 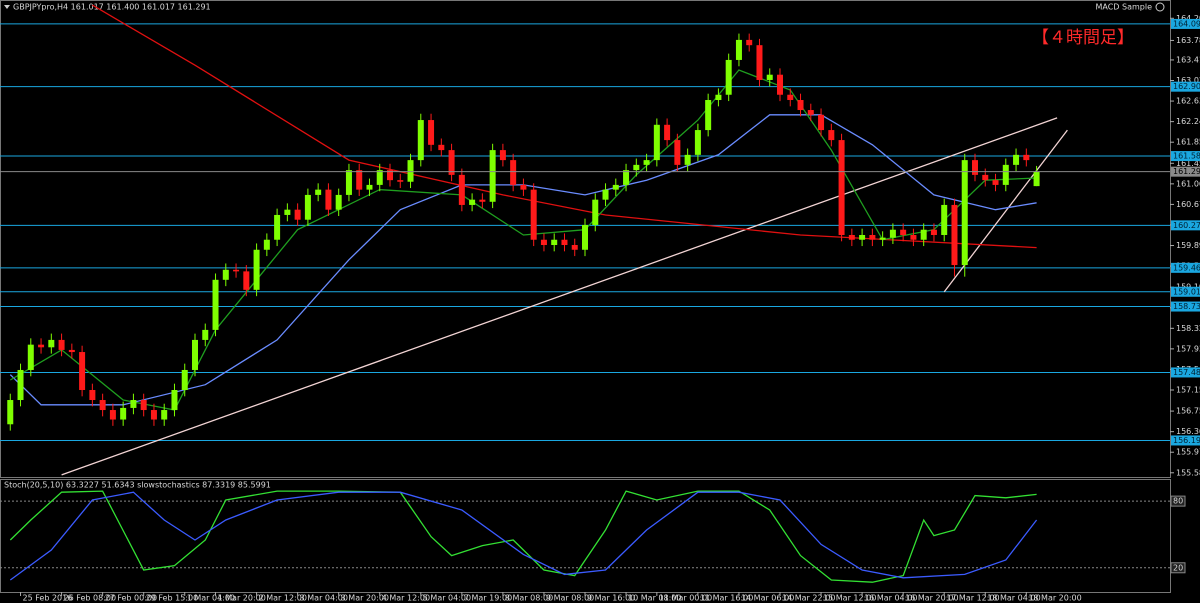 I want to click on x-tick-label: 26 Feb 08:00, so click(x=90, y=598).